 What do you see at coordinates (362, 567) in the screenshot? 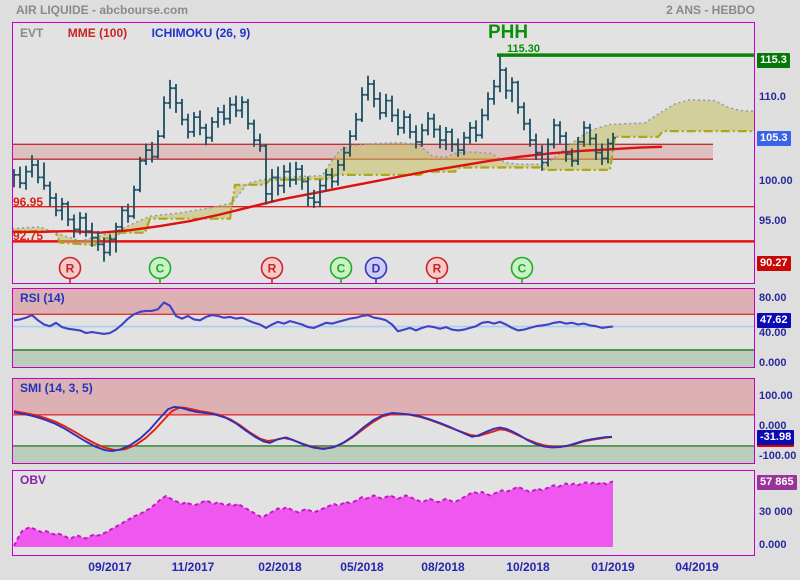
I see `time-axis-label: 05/2018` at bounding box center [362, 567].